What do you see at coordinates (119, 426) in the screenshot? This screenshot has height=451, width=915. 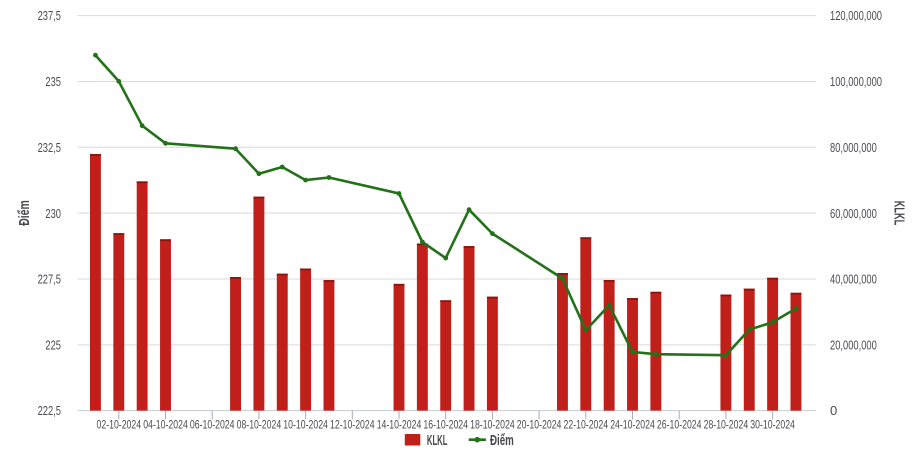 I see `svg-text: 02-10-2024` at bounding box center [119, 426].